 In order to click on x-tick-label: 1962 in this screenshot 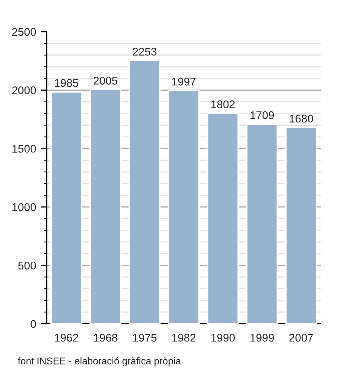, I will do `click(66, 338)`.